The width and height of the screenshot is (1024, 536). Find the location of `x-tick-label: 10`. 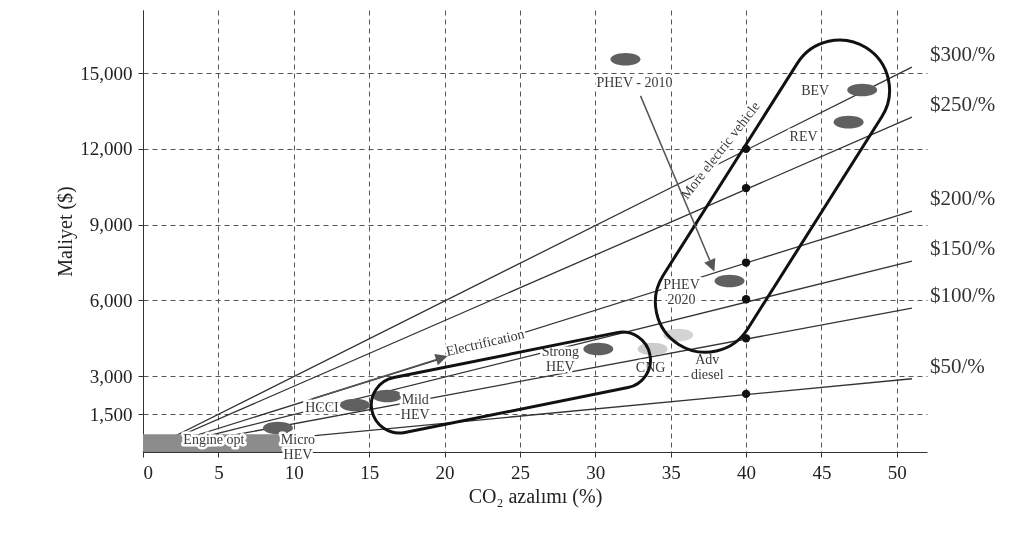

x-tick-label: 10 is located at coordinates (294, 472).